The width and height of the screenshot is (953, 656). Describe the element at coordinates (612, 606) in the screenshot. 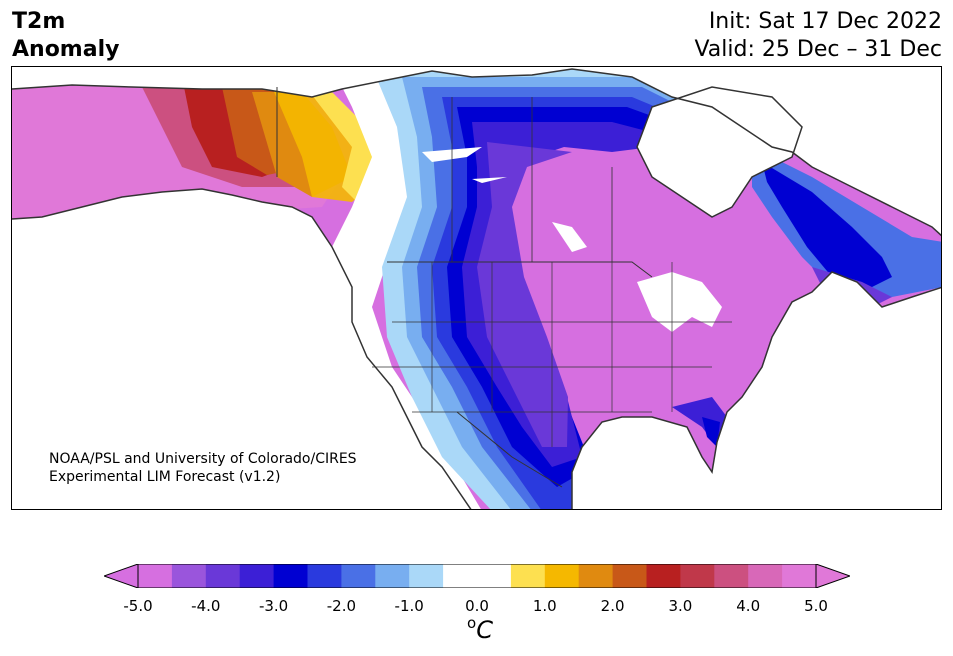

I see `colorbar-tick-label: 2.0` at that location.